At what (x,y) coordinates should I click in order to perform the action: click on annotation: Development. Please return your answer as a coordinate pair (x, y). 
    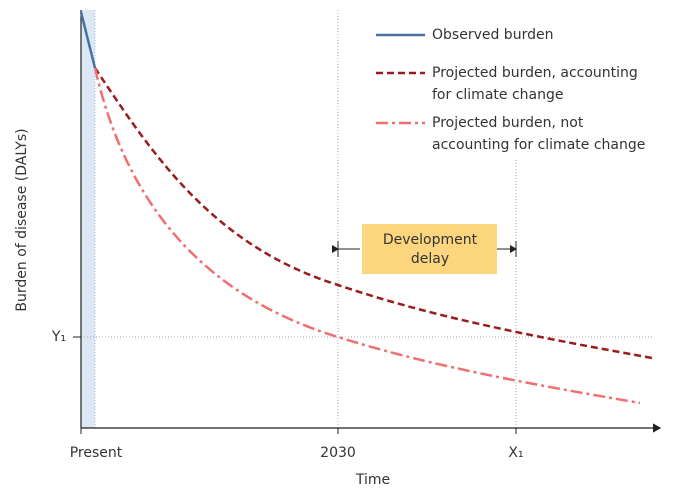
    Looking at the image, I should click on (430, 240).